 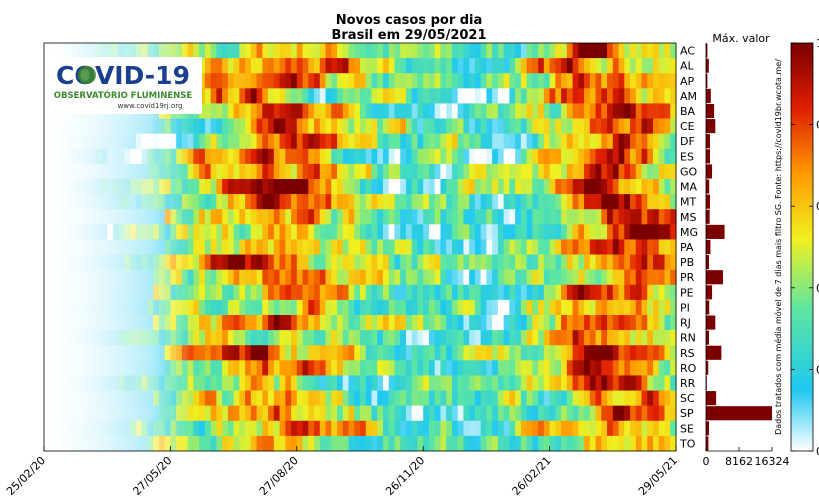 What do you see at coordinates (708, 186) in the screenshot?
I see `max-bar-ma` at bounding box center [708, 186].